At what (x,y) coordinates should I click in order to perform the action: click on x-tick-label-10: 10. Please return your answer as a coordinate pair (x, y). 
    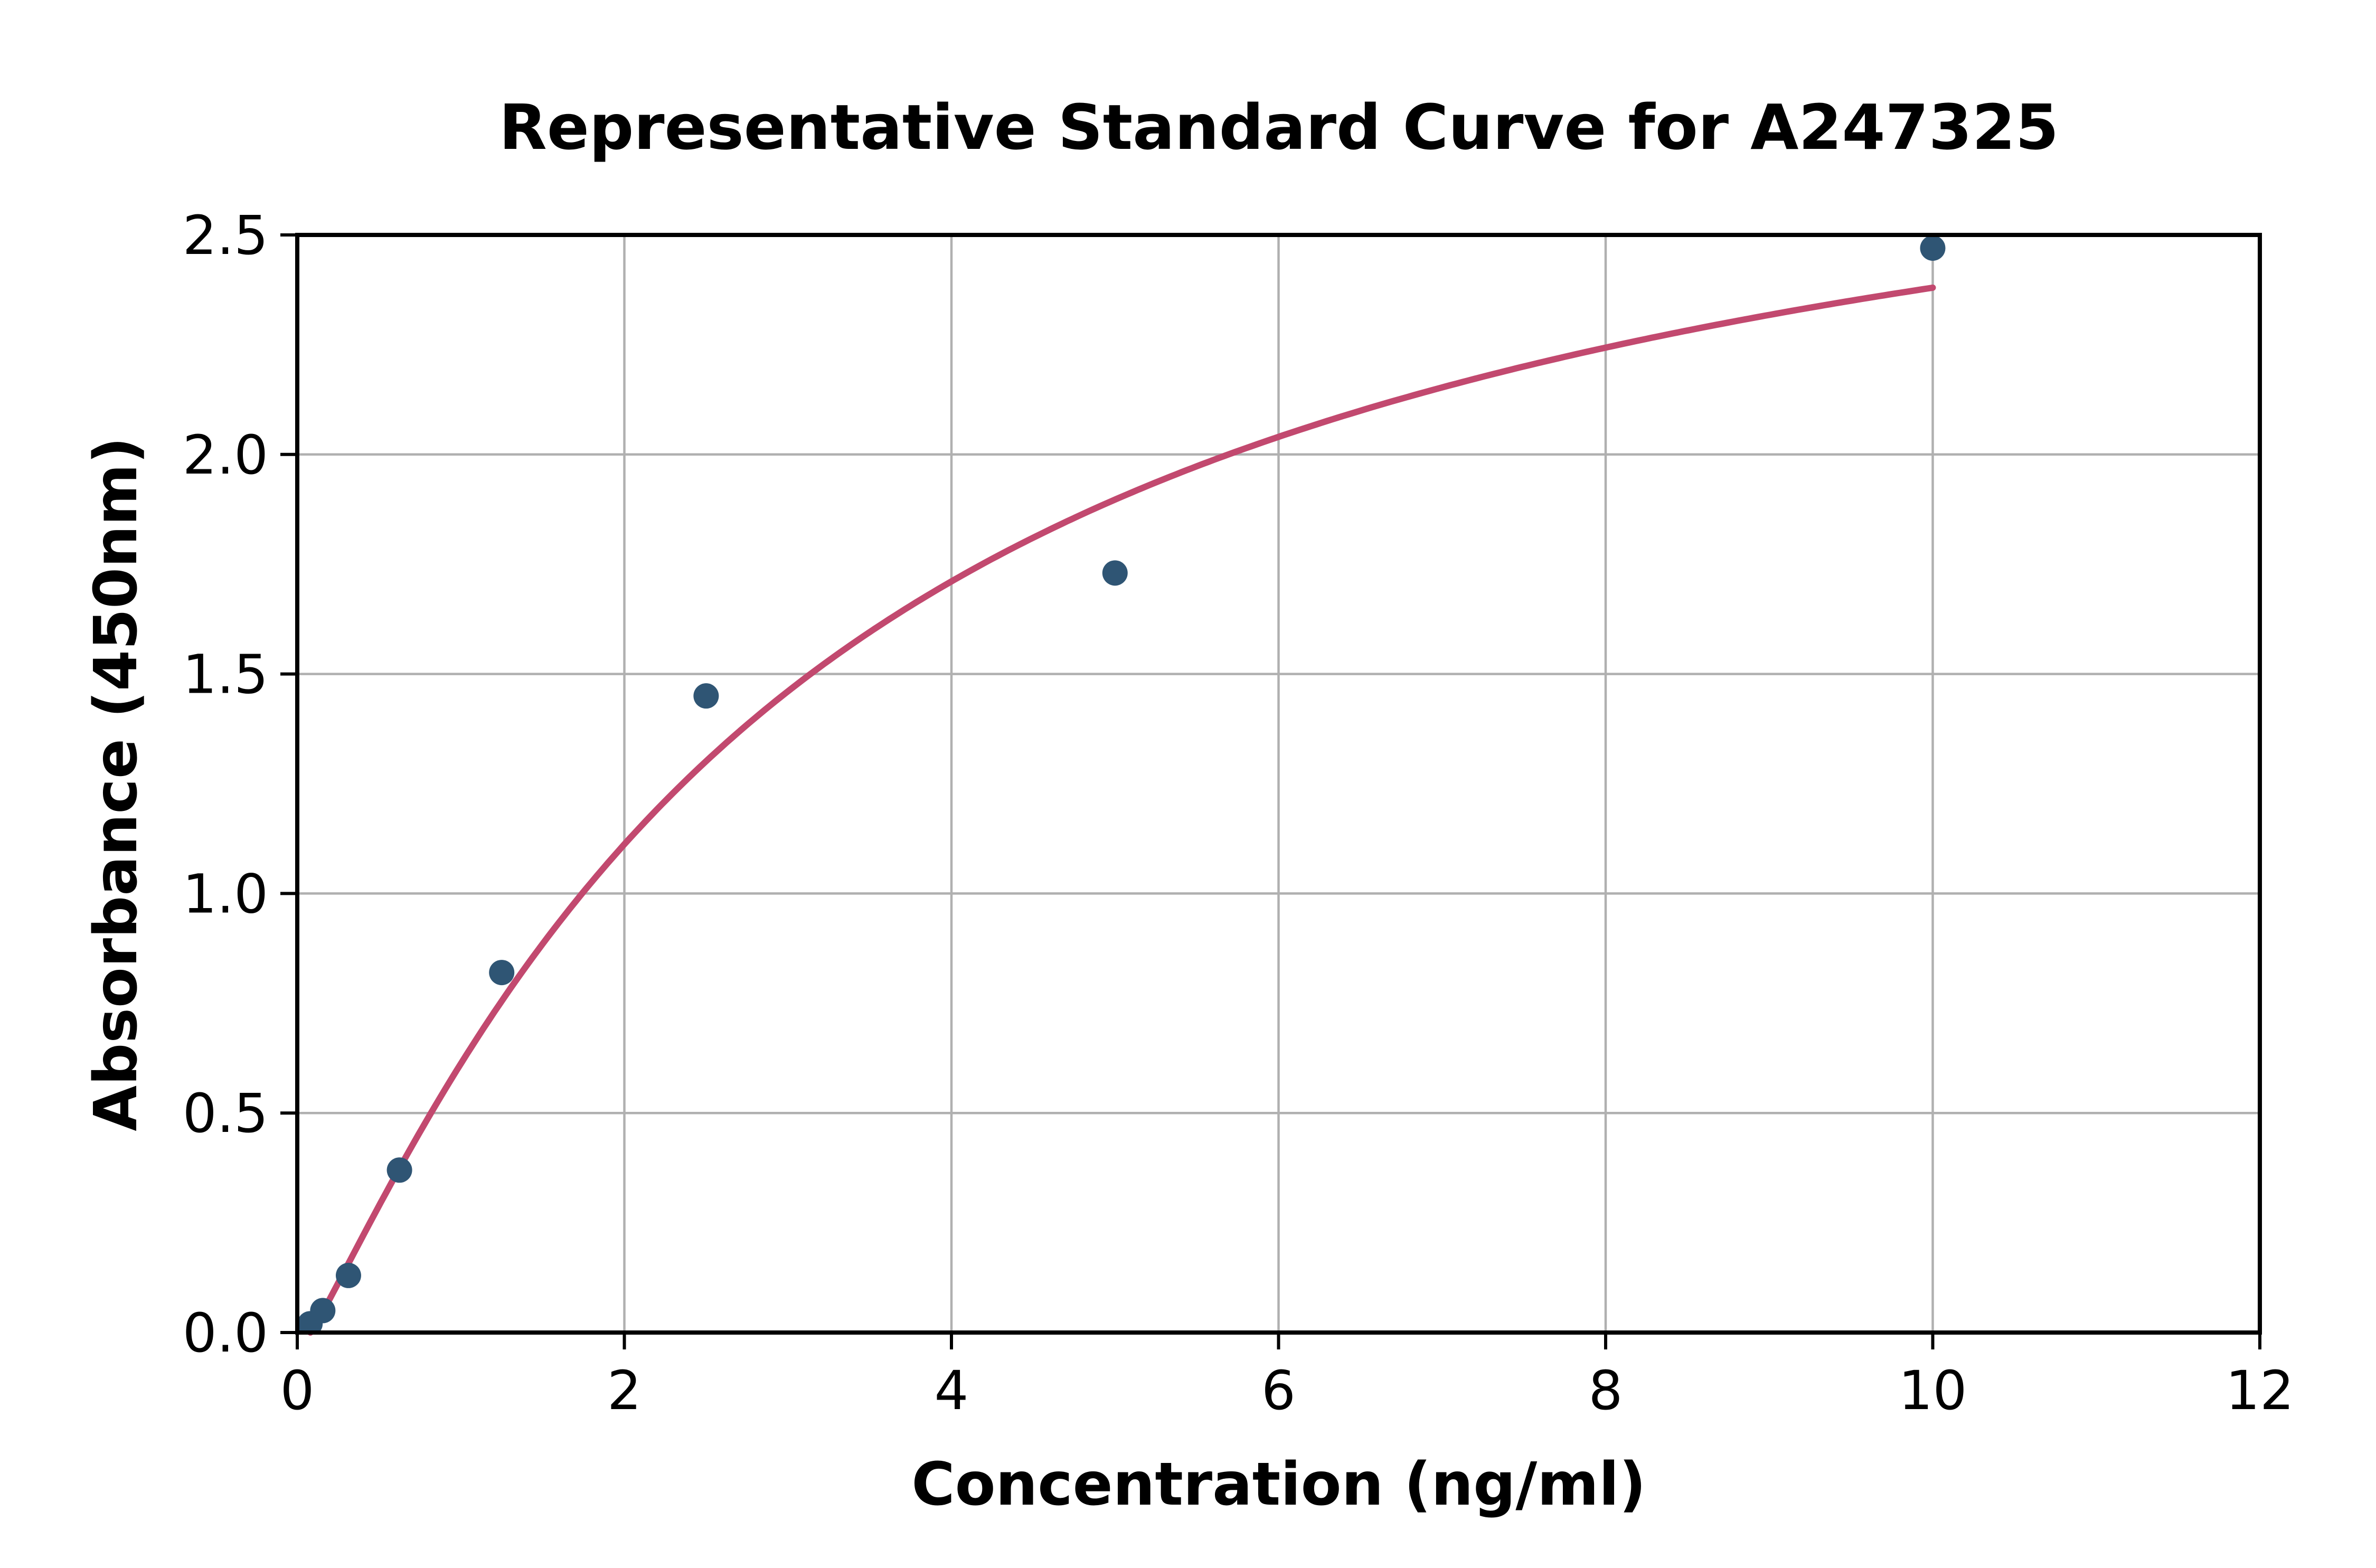
    Looking at the image, I should click on (1933, 1390).